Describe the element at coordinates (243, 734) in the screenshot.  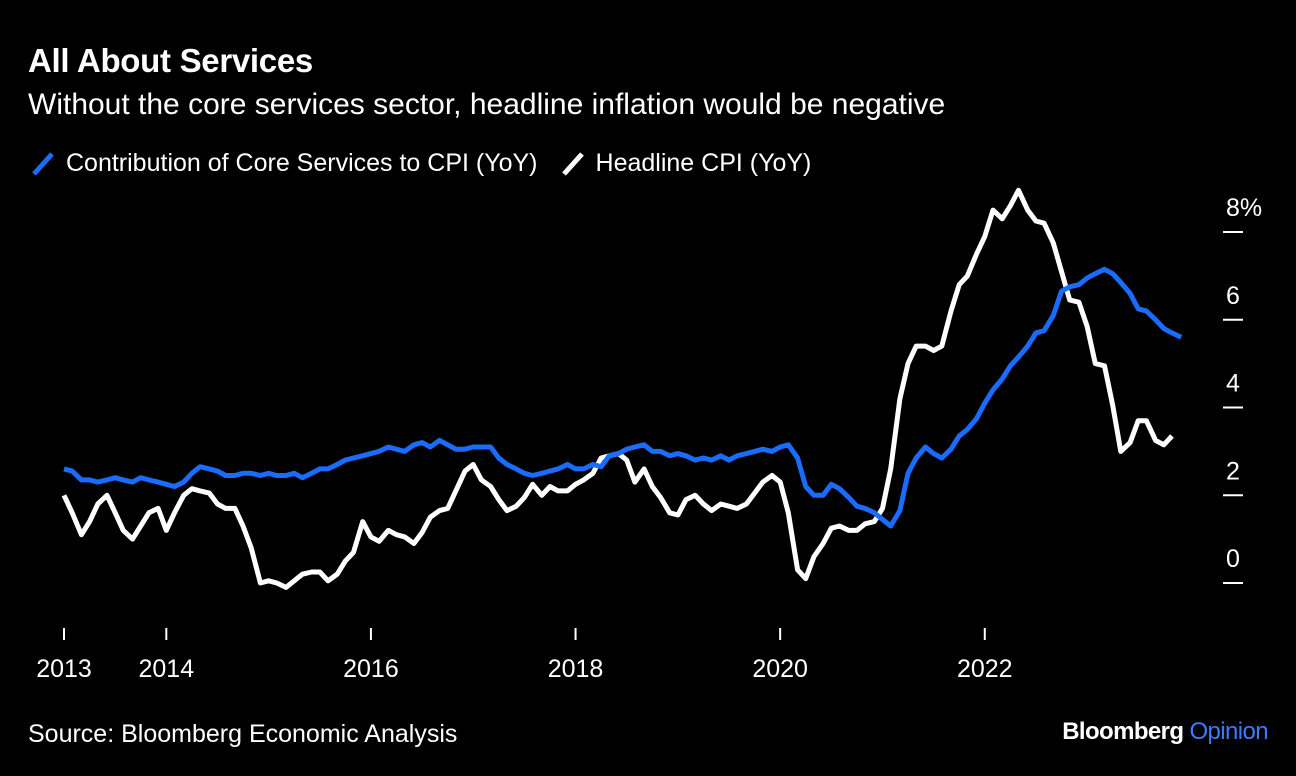
I see `source-note: Source: Bloomberg Economic Analysis` at that location.